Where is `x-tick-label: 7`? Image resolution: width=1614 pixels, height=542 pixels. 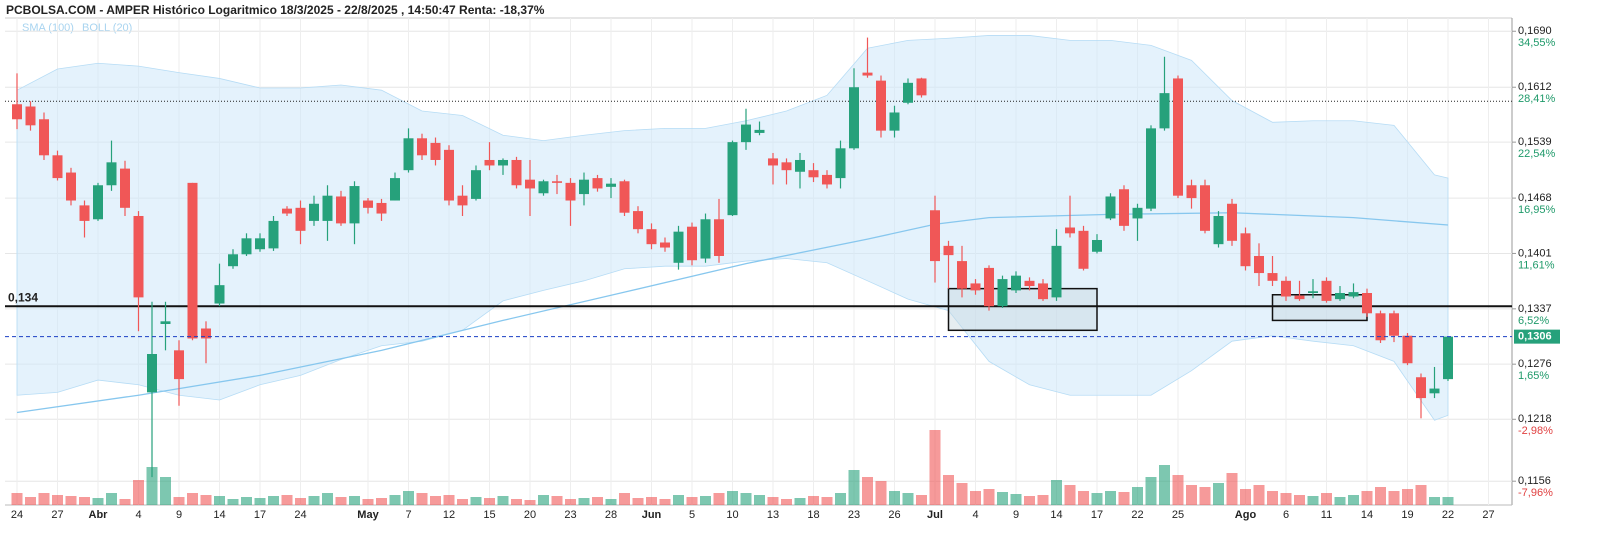 x-tick-label: 7 is located at coordinates (408, 515).